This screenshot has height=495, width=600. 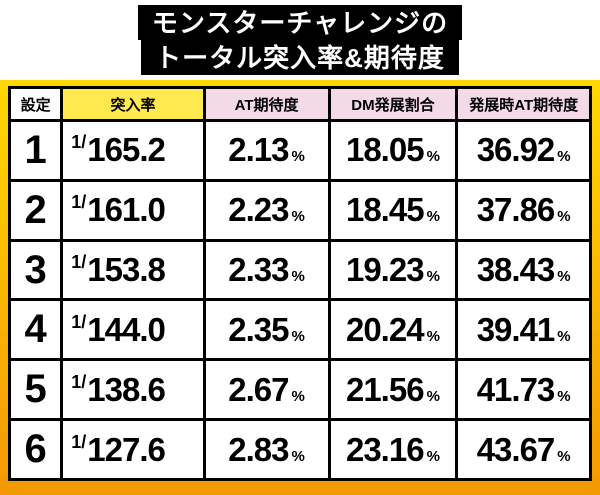 What do you see at coordinates (385, 270) in the screenshot?
I see `dm-ratio-value: 19.23` at bounding box center [385, 270].